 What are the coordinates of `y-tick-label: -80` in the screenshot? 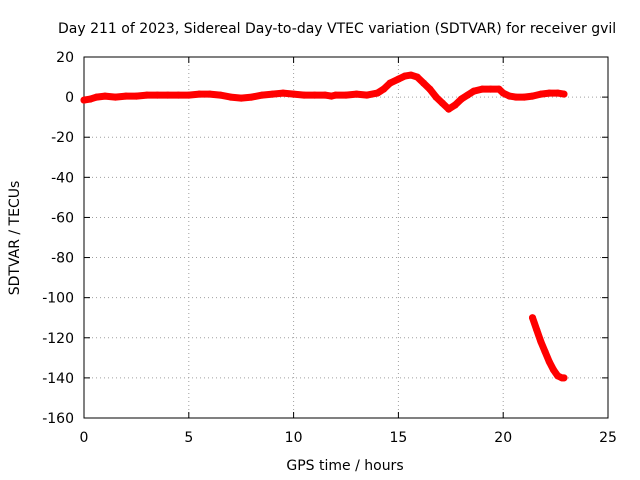 It's located at (62, 259).